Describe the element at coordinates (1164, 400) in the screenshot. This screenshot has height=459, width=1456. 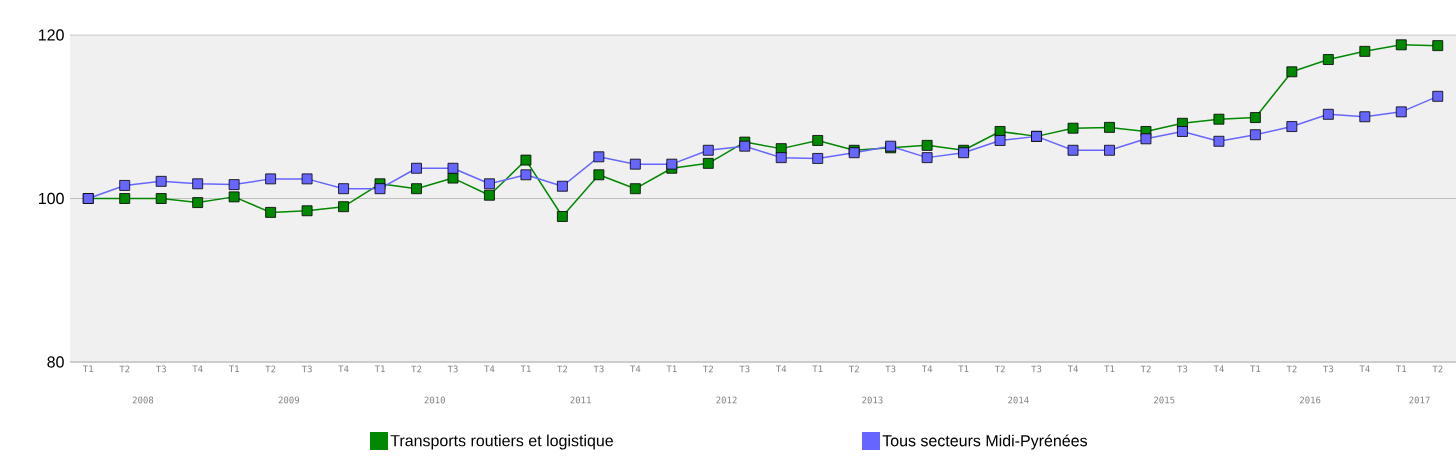
I see `text: 2015` at that location.